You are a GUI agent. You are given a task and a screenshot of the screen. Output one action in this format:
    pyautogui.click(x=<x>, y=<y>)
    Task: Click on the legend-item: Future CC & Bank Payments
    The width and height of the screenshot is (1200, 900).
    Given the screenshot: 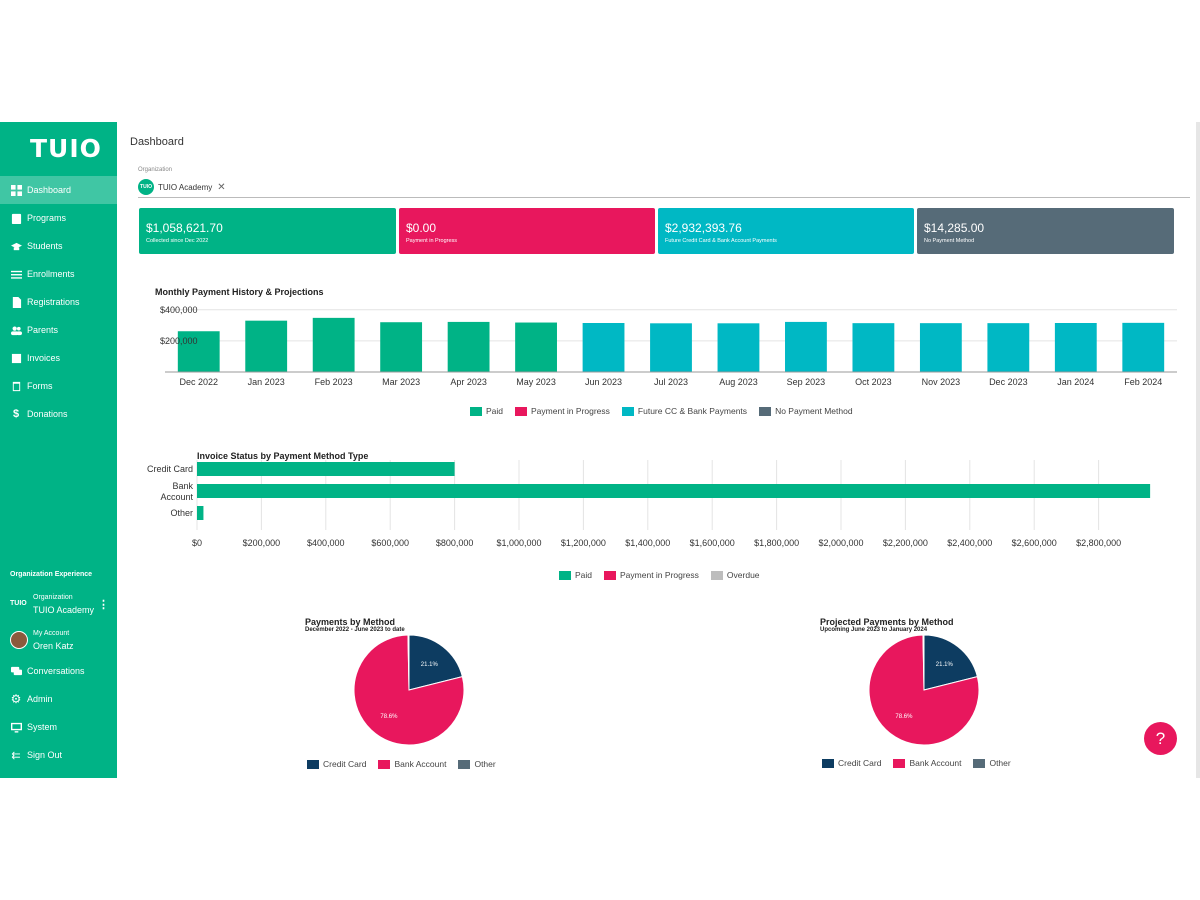 What is the action you would take?
    pyautogui.click(x=684, y=411)
    